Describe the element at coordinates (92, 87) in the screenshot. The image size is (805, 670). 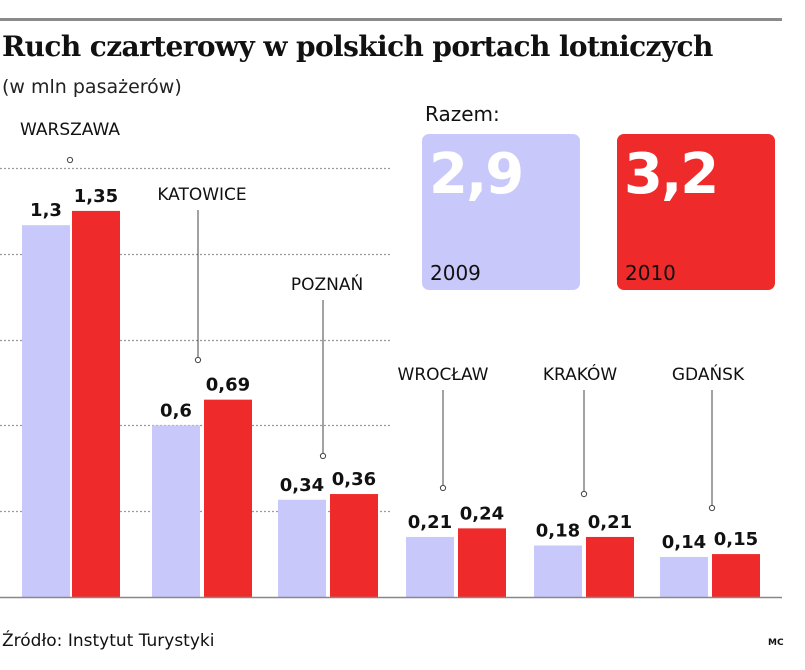
I see `chart-subtitle: (w mln pasażerów)` at that location.